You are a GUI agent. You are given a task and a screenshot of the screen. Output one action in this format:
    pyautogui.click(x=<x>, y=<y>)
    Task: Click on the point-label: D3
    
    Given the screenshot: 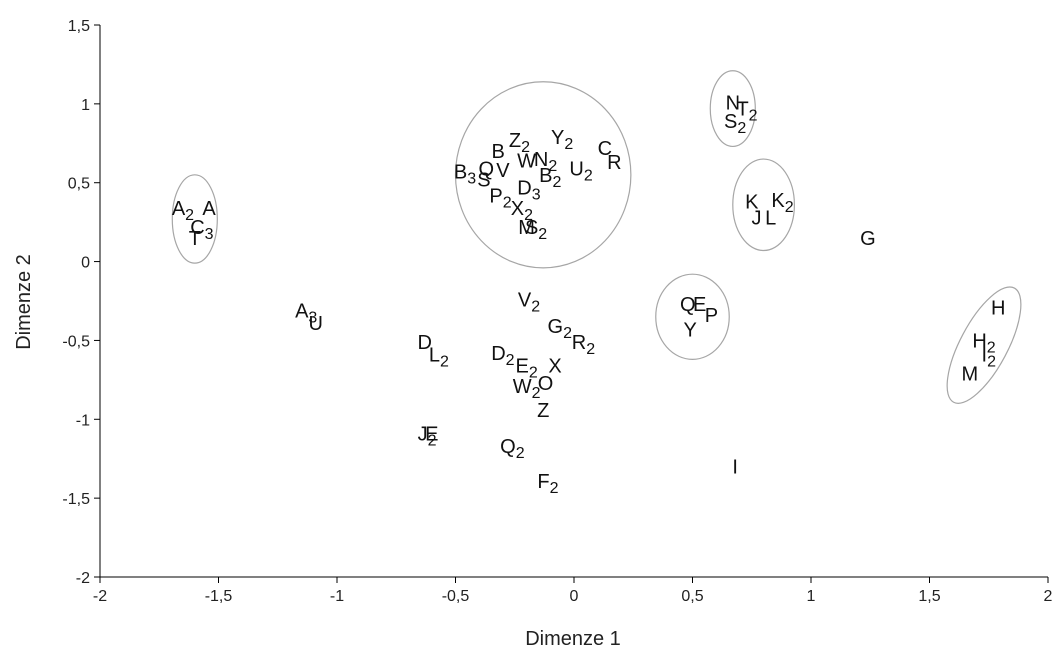 What is the action you would take?
    pyautogui.click(x=528, y=190)
    